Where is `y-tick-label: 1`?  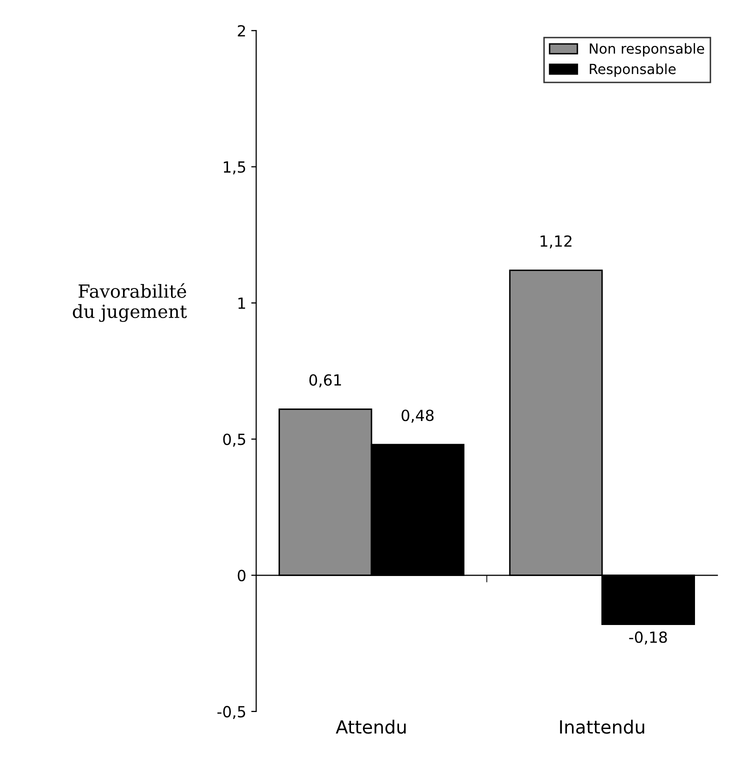
y-tick-label: 1 is located at coordinates (242, 303).